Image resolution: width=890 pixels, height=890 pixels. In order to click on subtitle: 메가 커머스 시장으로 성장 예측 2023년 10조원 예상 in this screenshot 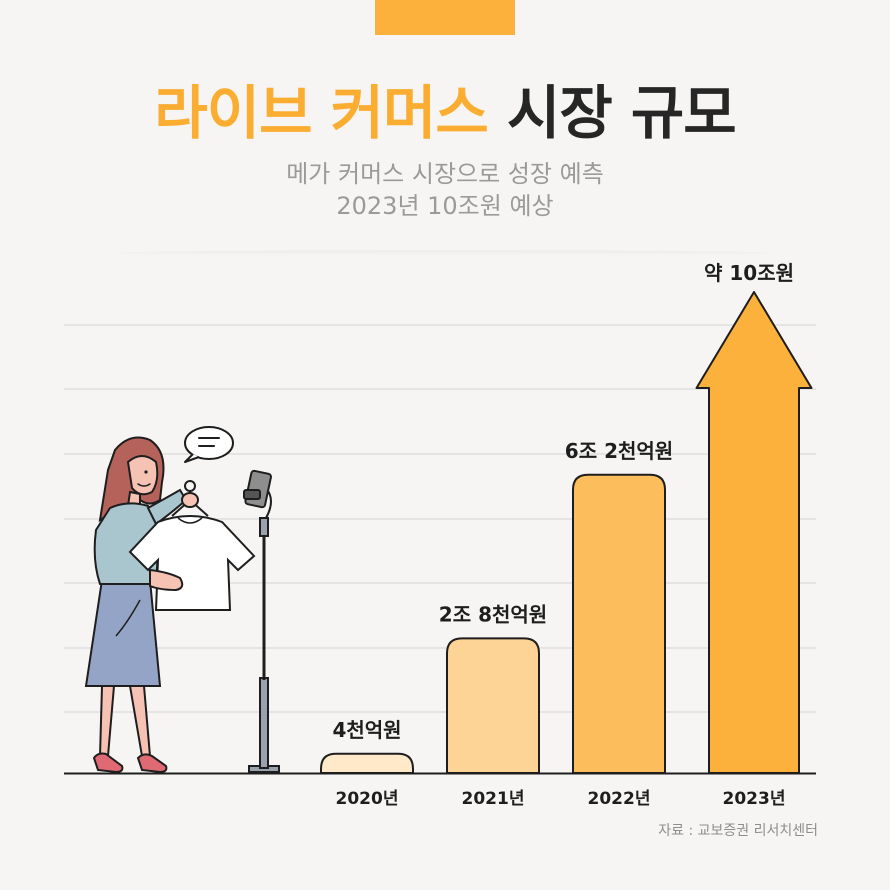, I will do `click(445, 190)`.